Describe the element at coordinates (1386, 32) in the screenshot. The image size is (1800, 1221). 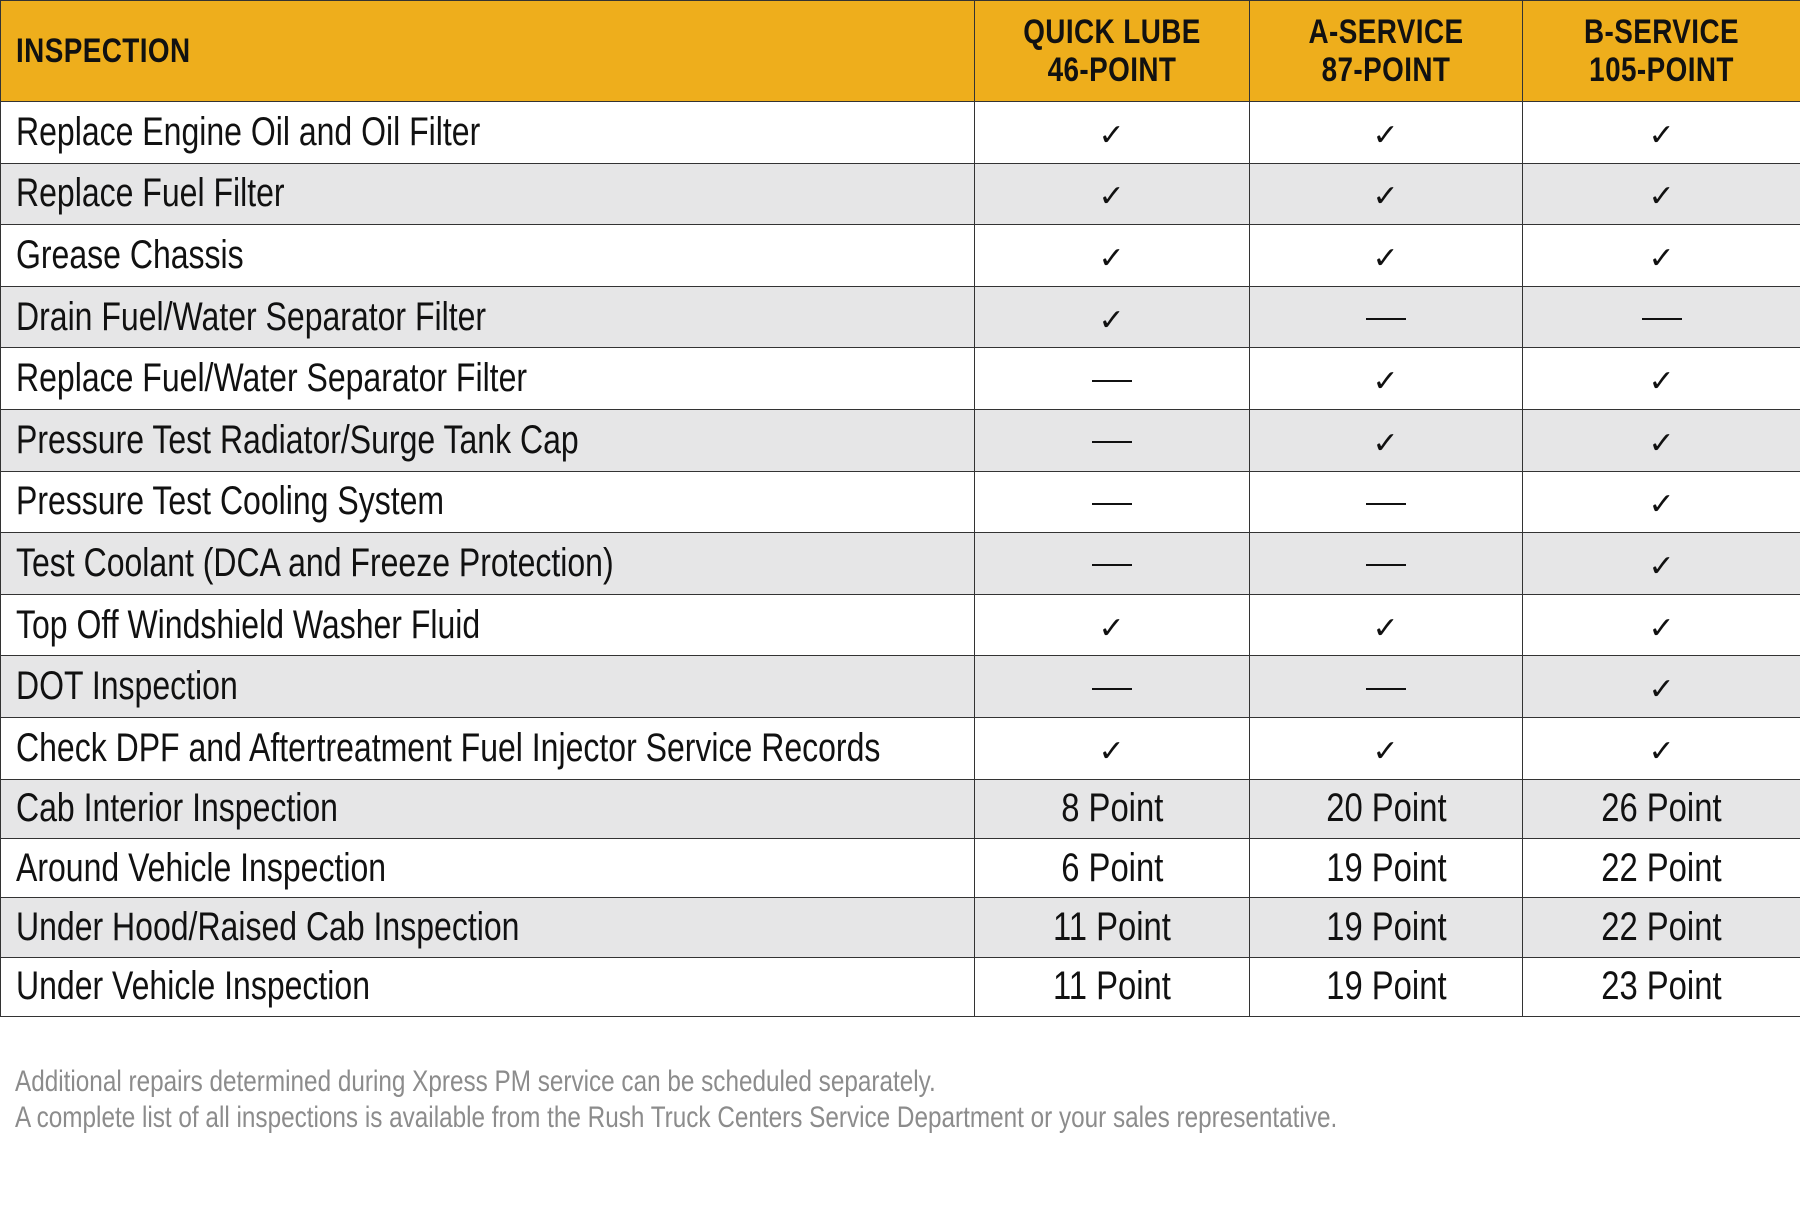
I see `header-plan-name: A-SERVICE` at that location.